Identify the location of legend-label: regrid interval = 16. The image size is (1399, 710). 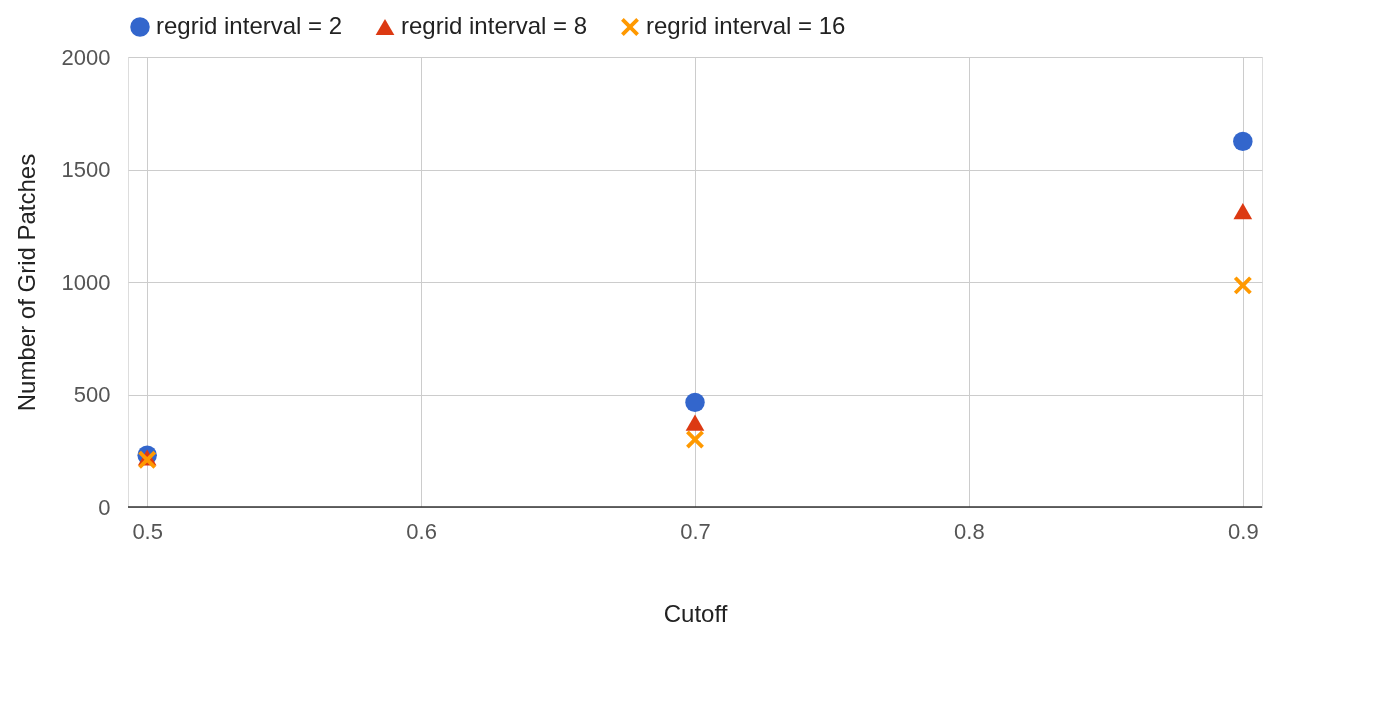
(746, 25).